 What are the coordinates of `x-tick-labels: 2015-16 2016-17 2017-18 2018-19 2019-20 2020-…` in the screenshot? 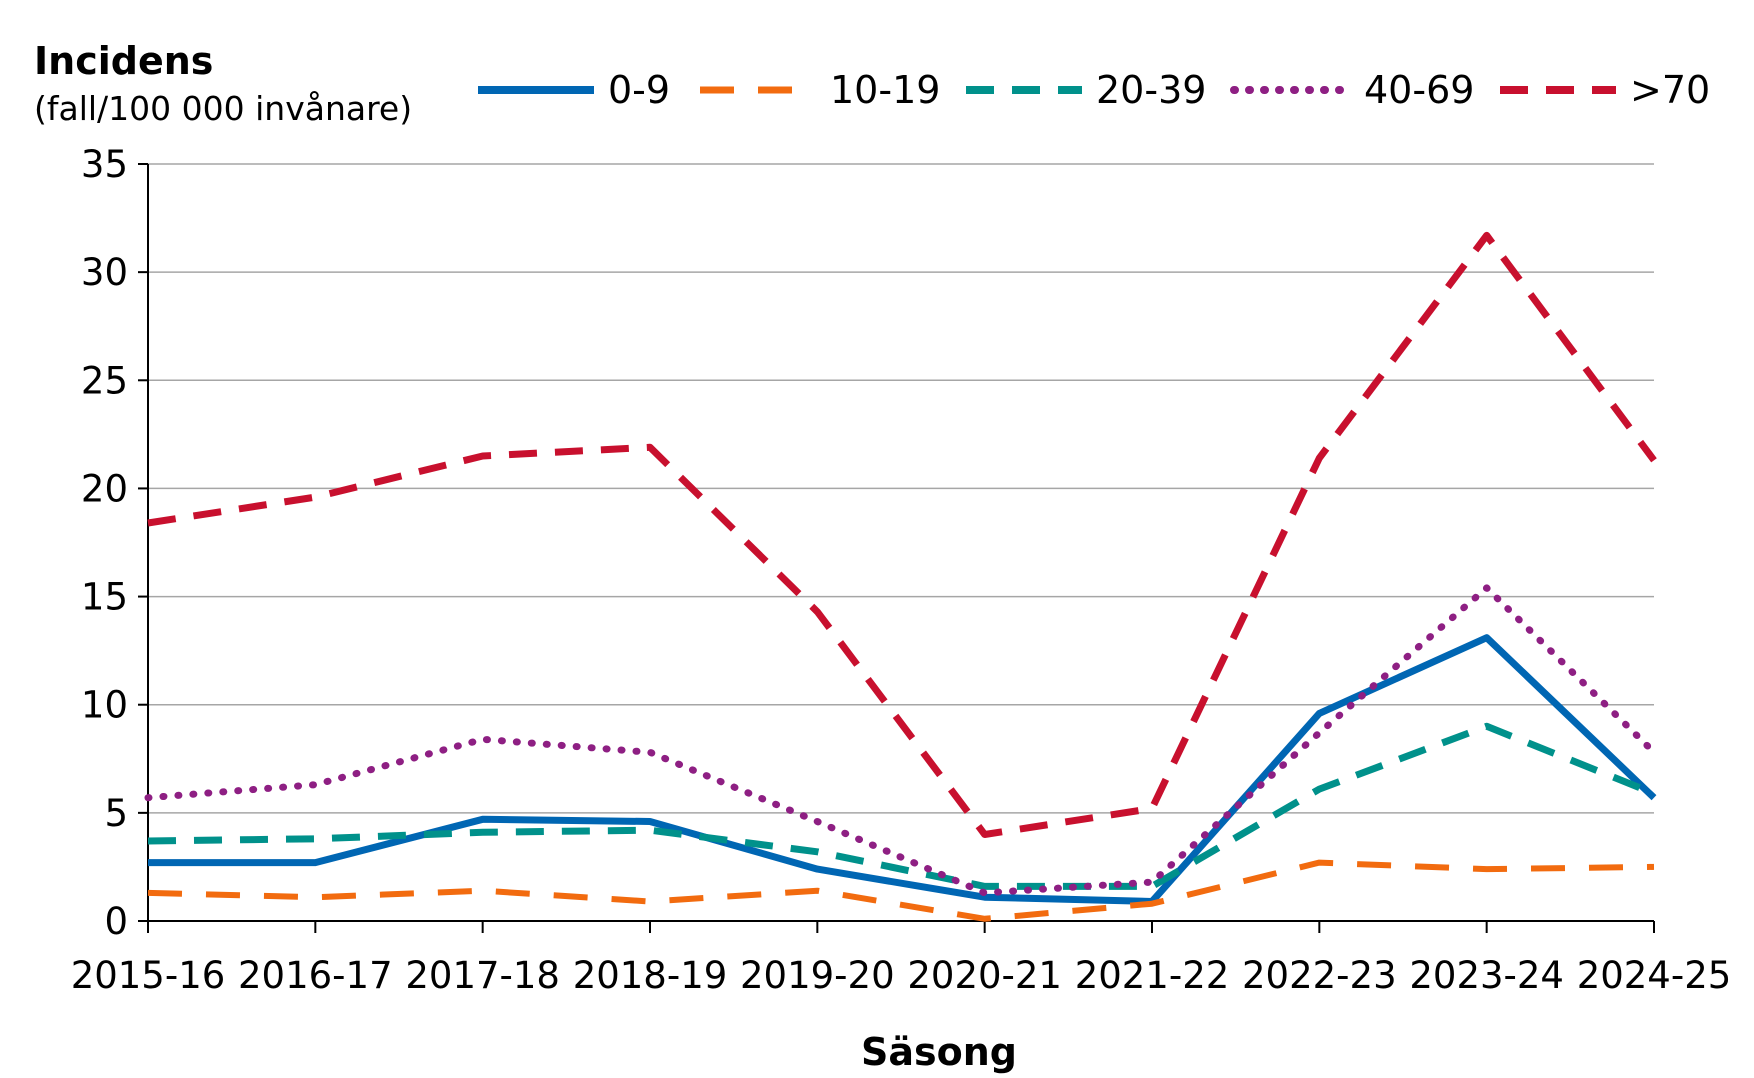 It's located at (901, 975).